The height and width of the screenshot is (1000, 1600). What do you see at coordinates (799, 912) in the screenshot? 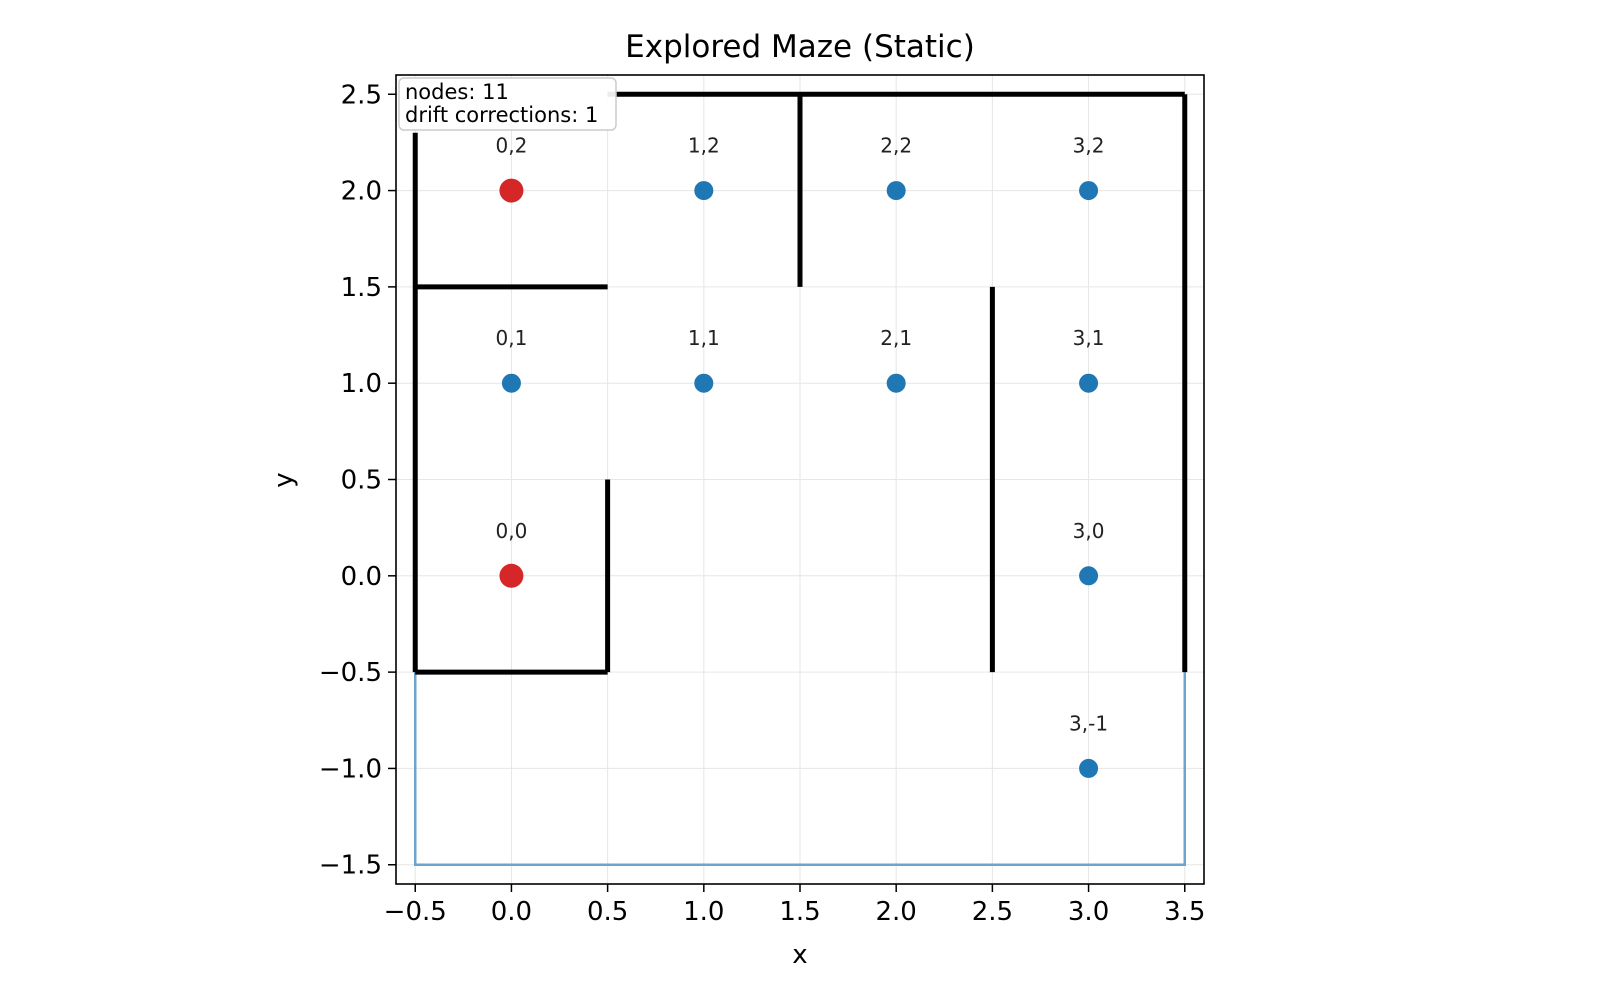
I see `x-tick-label: 1.5` at bounding box center [799, 912].